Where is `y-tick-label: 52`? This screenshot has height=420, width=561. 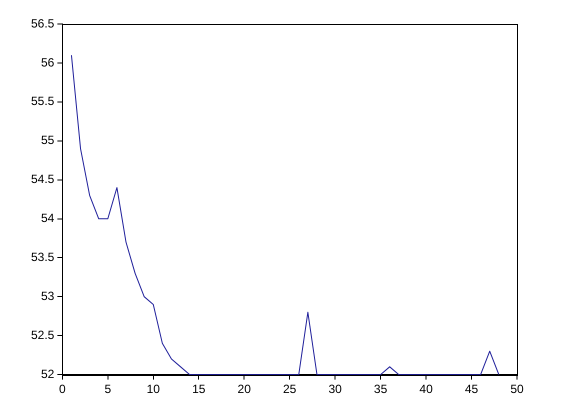
y-tick-label: 52 is located at coordinates (47, 373).